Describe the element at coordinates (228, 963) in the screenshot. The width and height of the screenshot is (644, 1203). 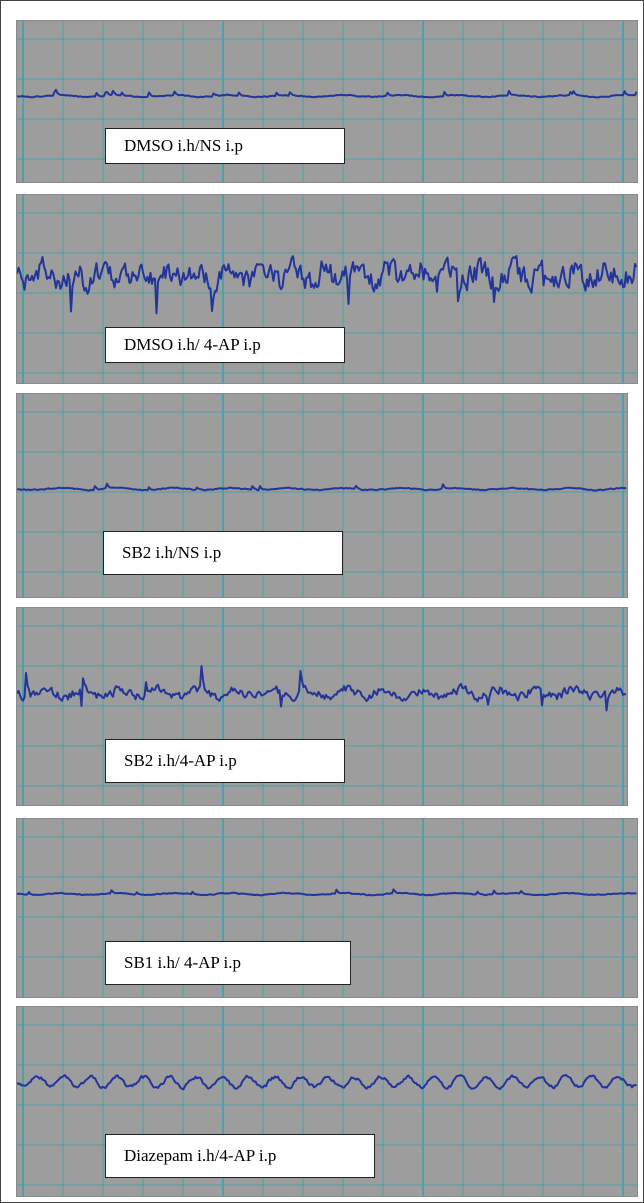
I see `condition-label-5: SB1 i.h/ 4-AP i.p` at that location.